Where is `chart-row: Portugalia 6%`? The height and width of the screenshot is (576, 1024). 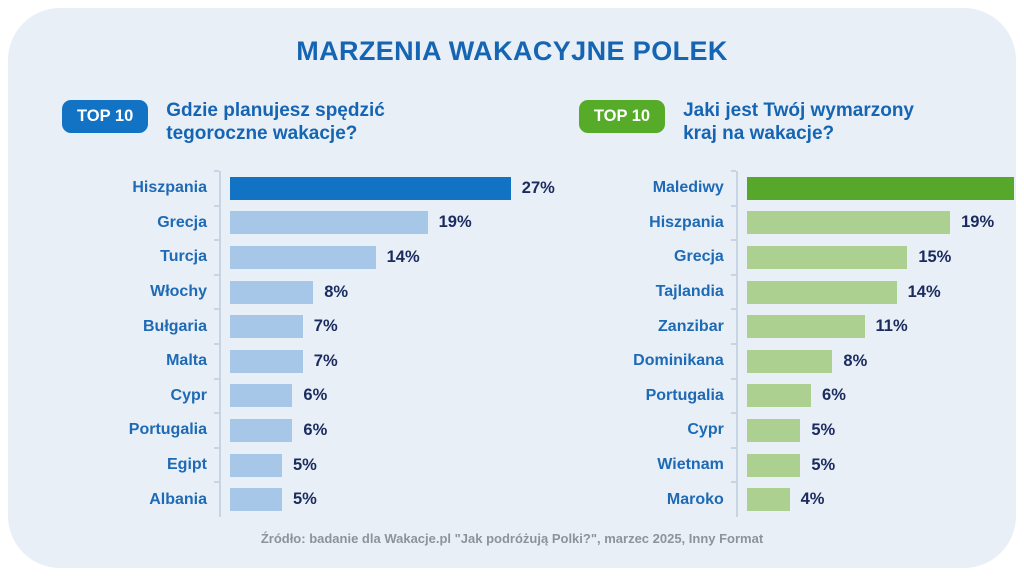
chart-row: Portugalia 6% is located at coordinates (308, 430).